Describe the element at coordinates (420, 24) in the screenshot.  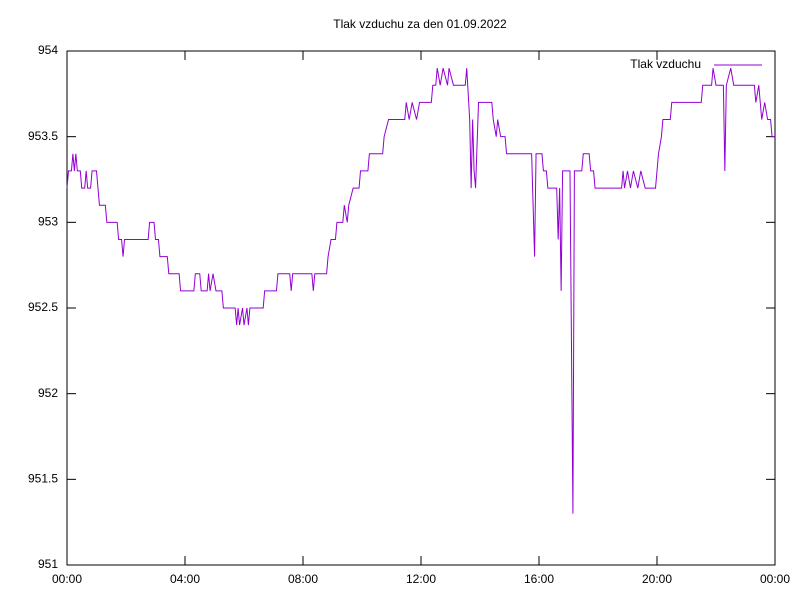
I see `chart-title: Tlak vzduchu za den 01.09.2022` at that location.